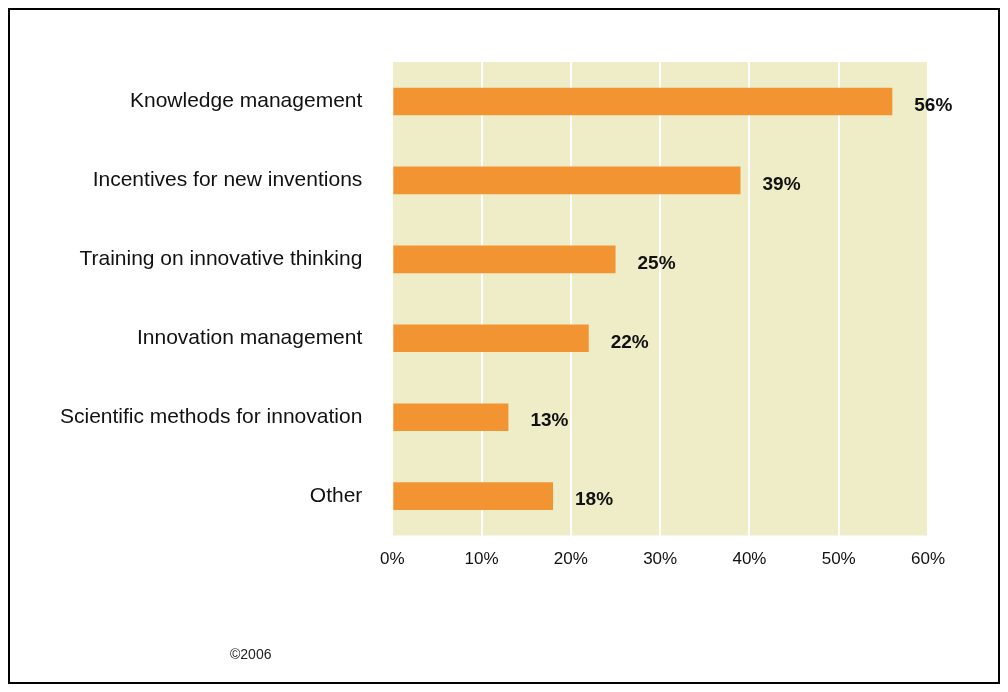 This screenshot has width=1008, height=692. I want to click on data-label: 13%, so click(549, 420).